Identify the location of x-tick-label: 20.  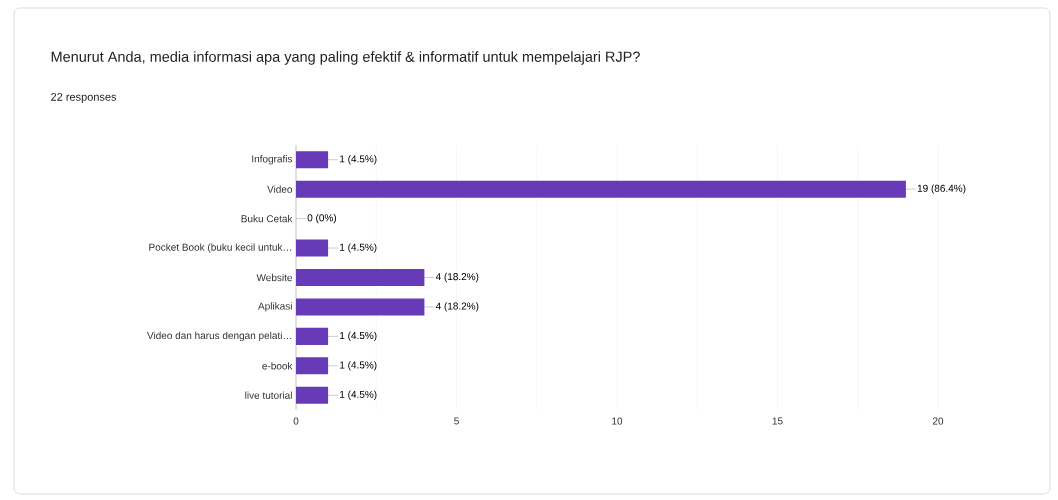
(938, 421).